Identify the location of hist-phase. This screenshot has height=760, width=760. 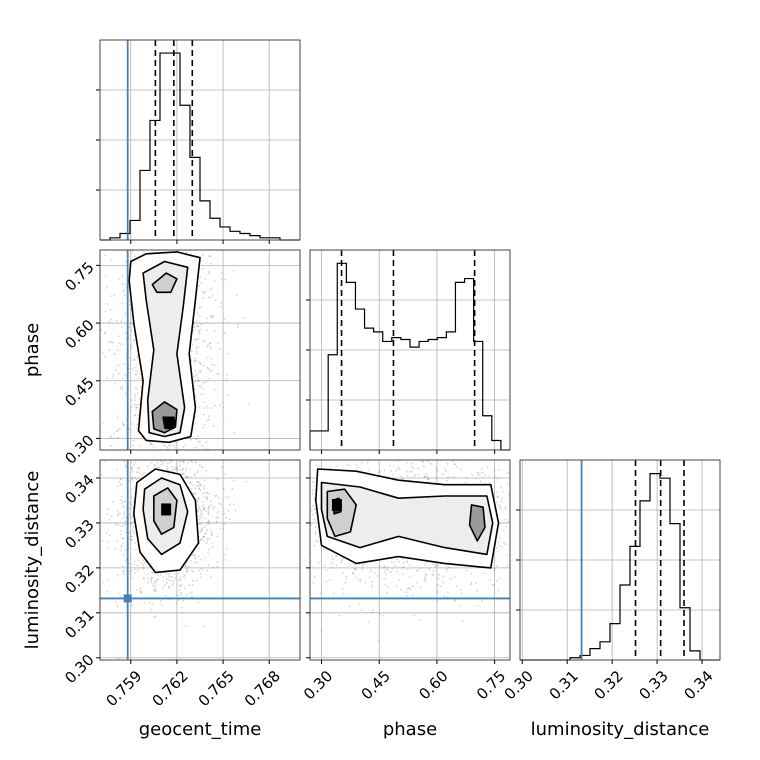
(408, 351).